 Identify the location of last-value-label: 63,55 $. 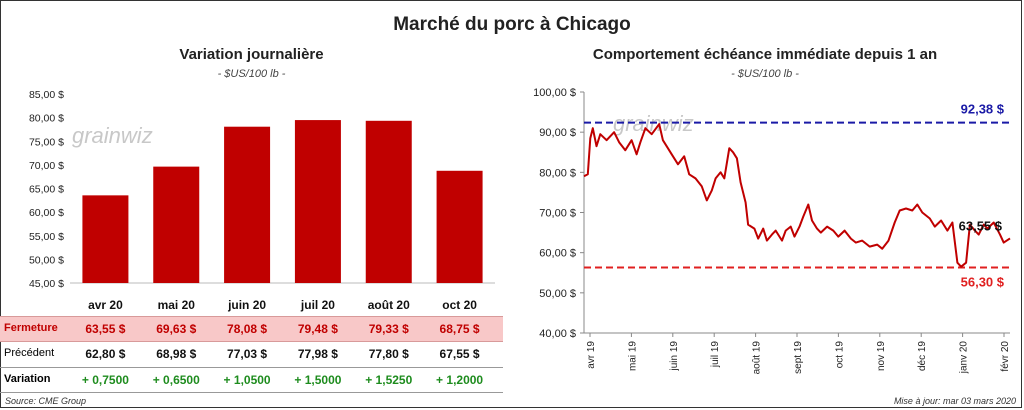
(981, 225).